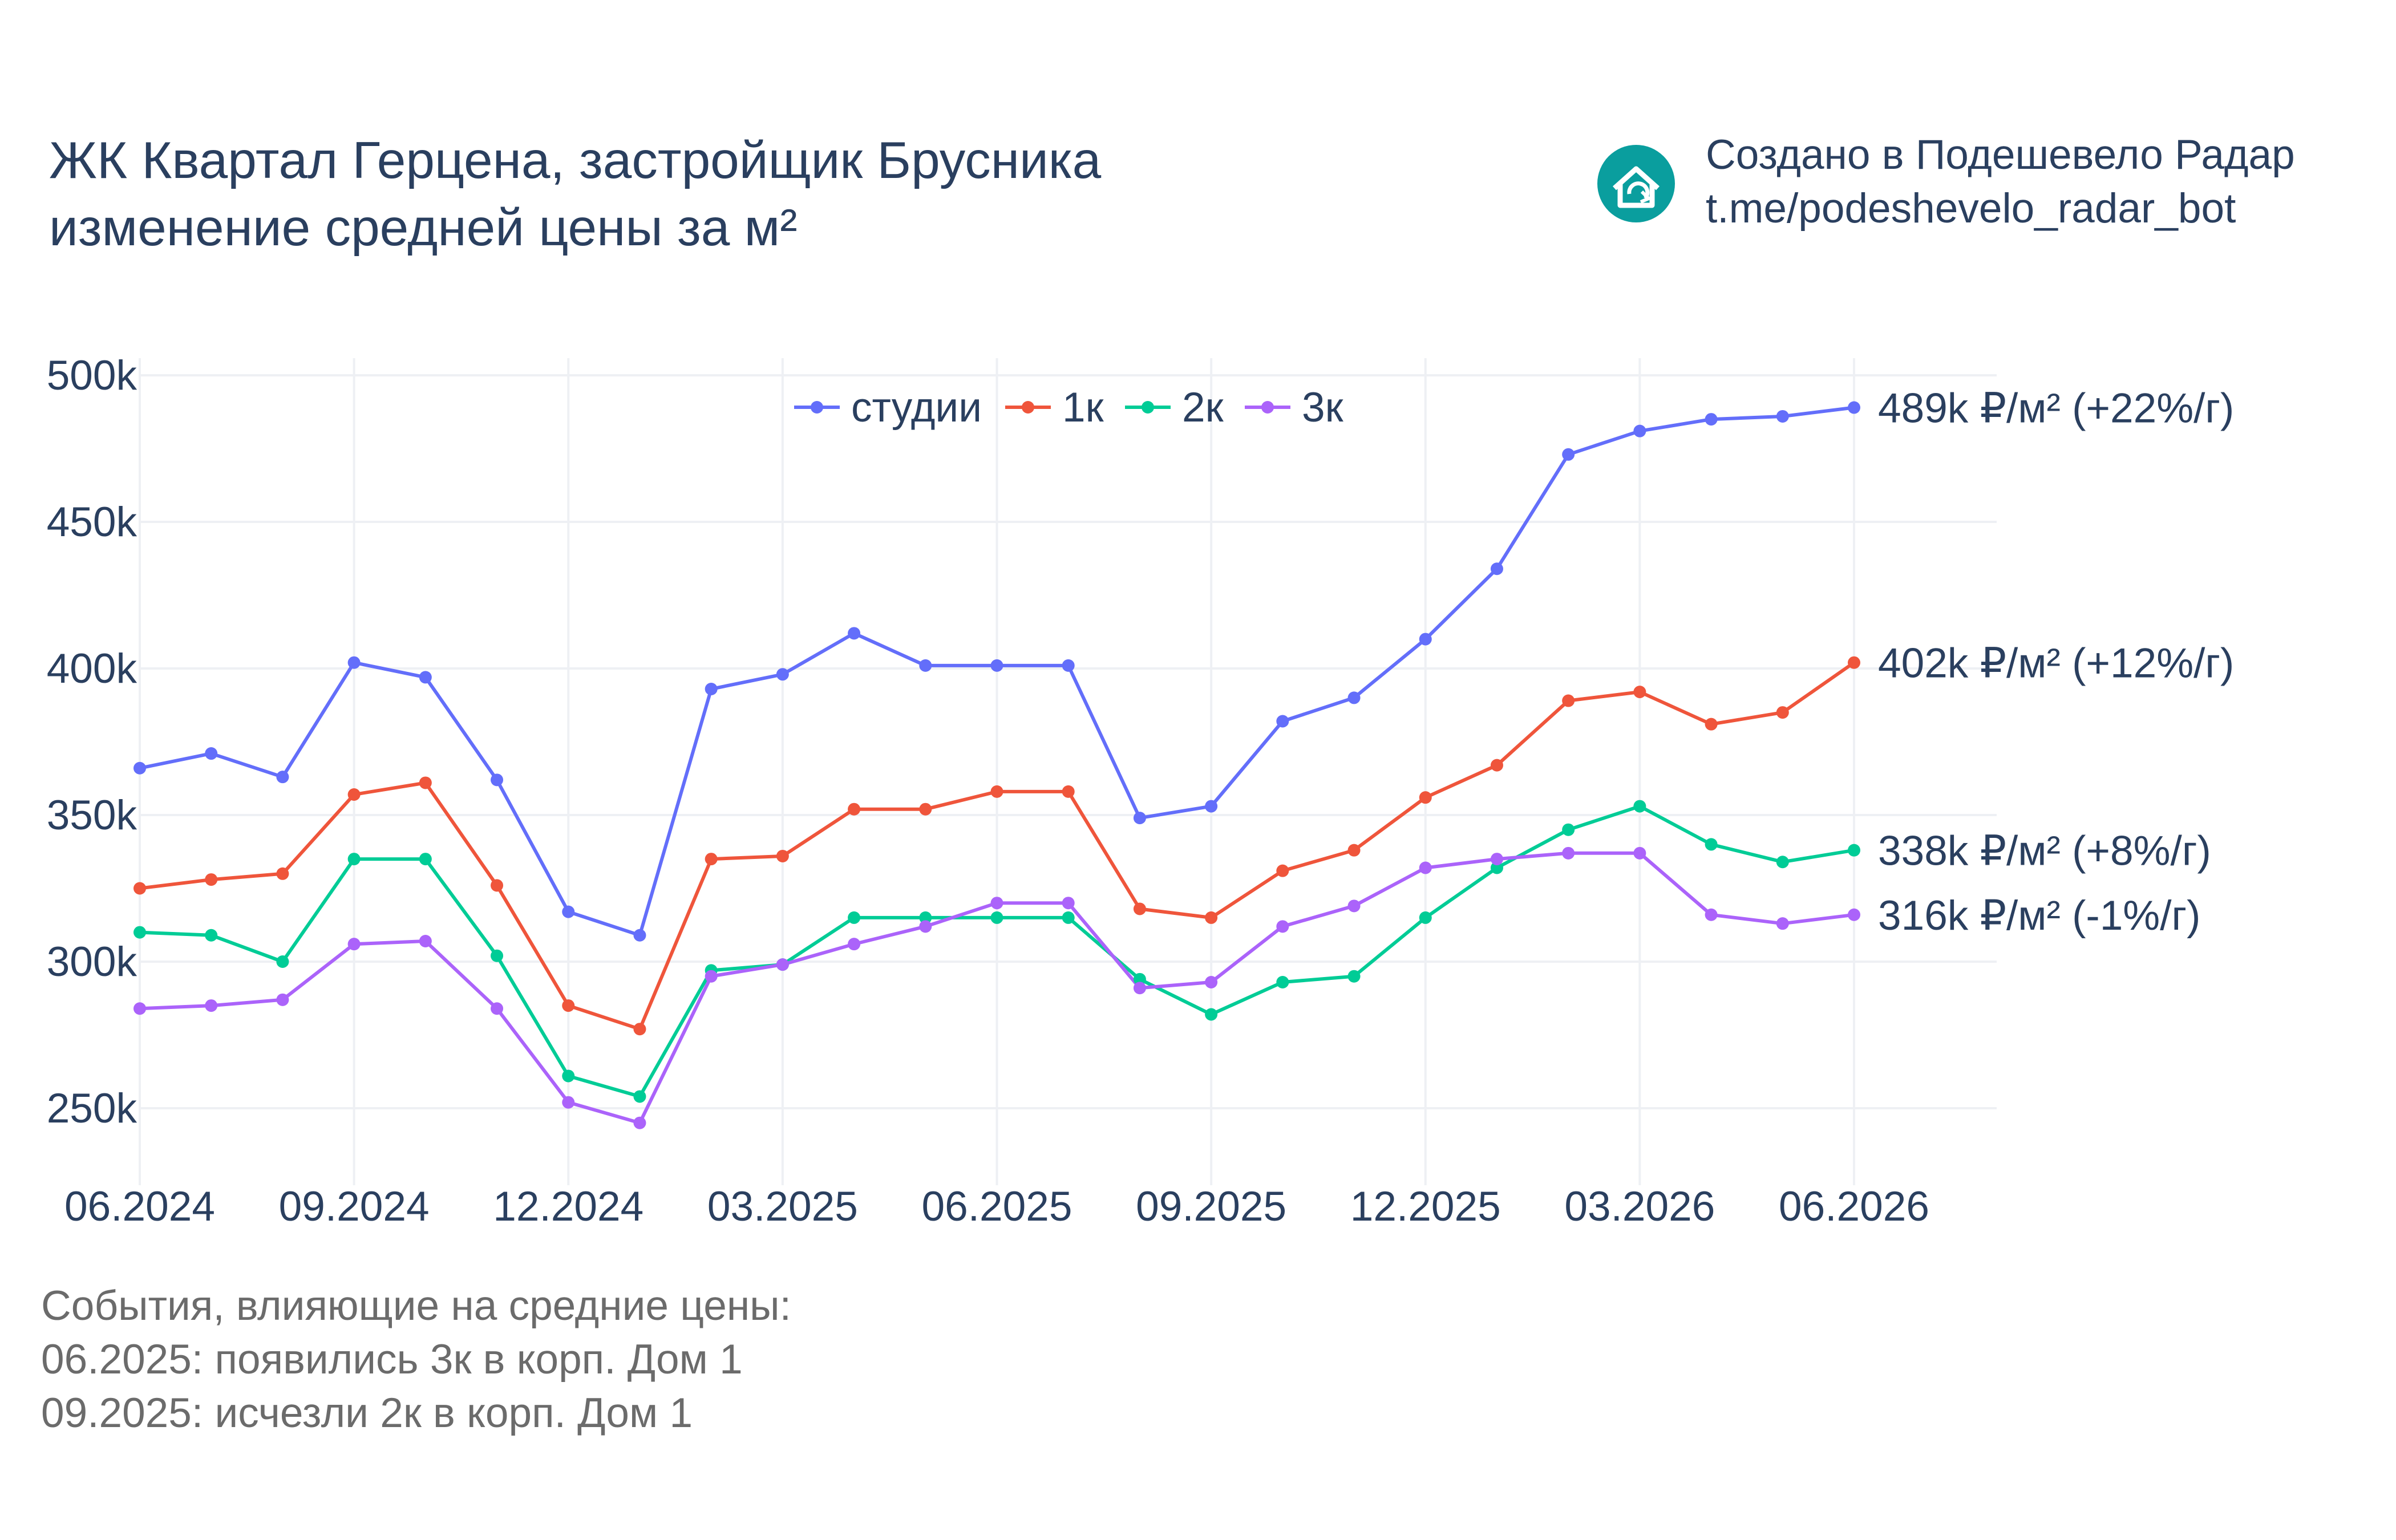  Describe the element at coordinates (1639, 1207) in the screenshot. I see `x-tick-label: 03.2026` at that location.